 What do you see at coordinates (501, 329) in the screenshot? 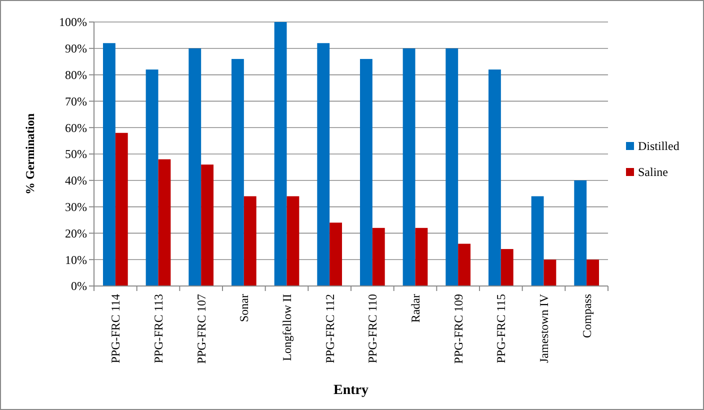
I see `x-tick-label: PPG-FRC 115` at bounding box center [501, 329].